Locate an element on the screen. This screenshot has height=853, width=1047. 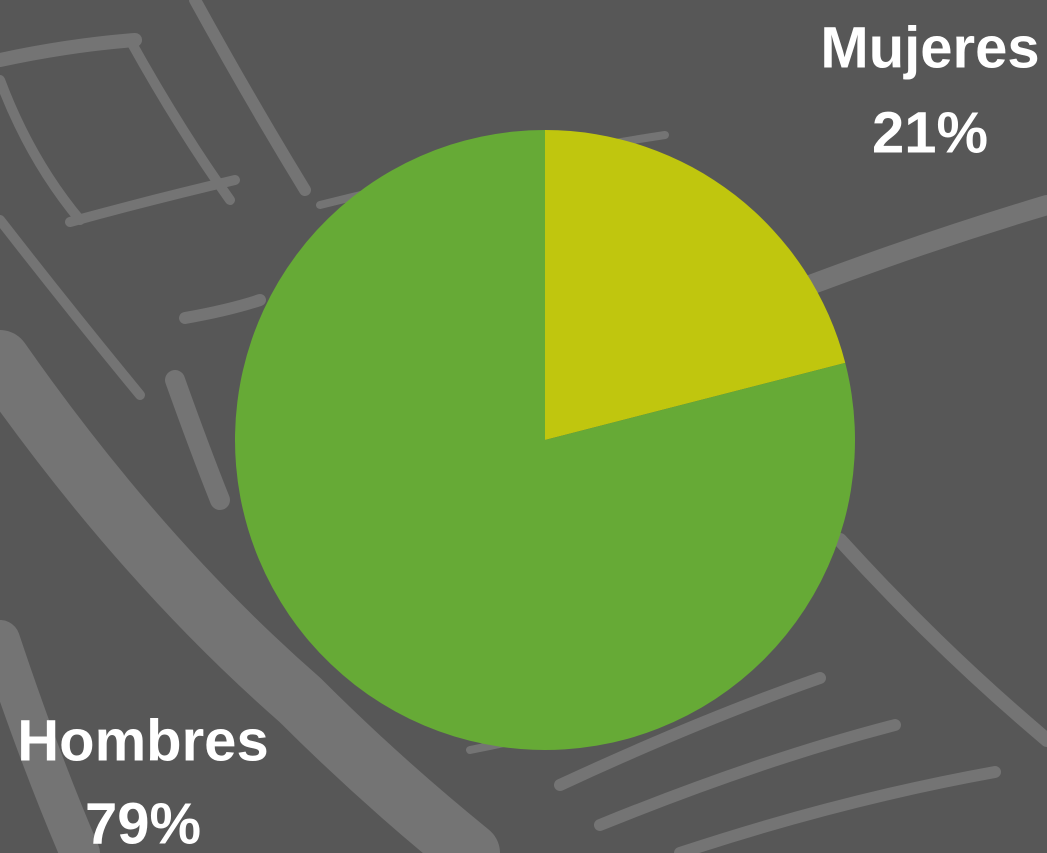
slice-value-label: 79% is located at coordinates (143, 822).